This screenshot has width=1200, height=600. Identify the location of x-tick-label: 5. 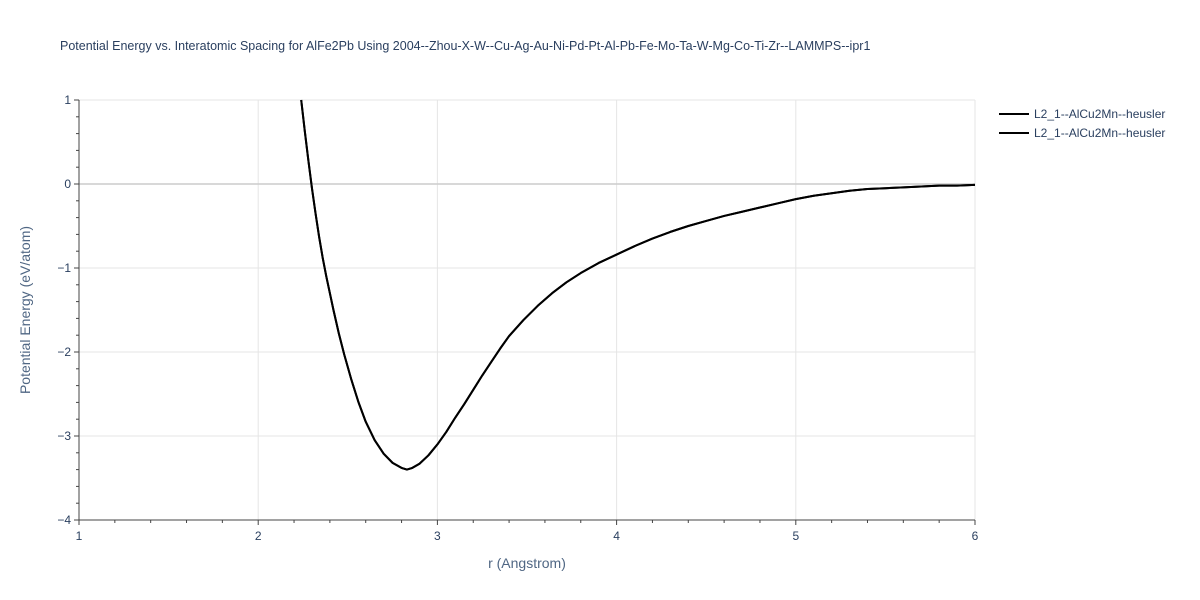
(795, 536).